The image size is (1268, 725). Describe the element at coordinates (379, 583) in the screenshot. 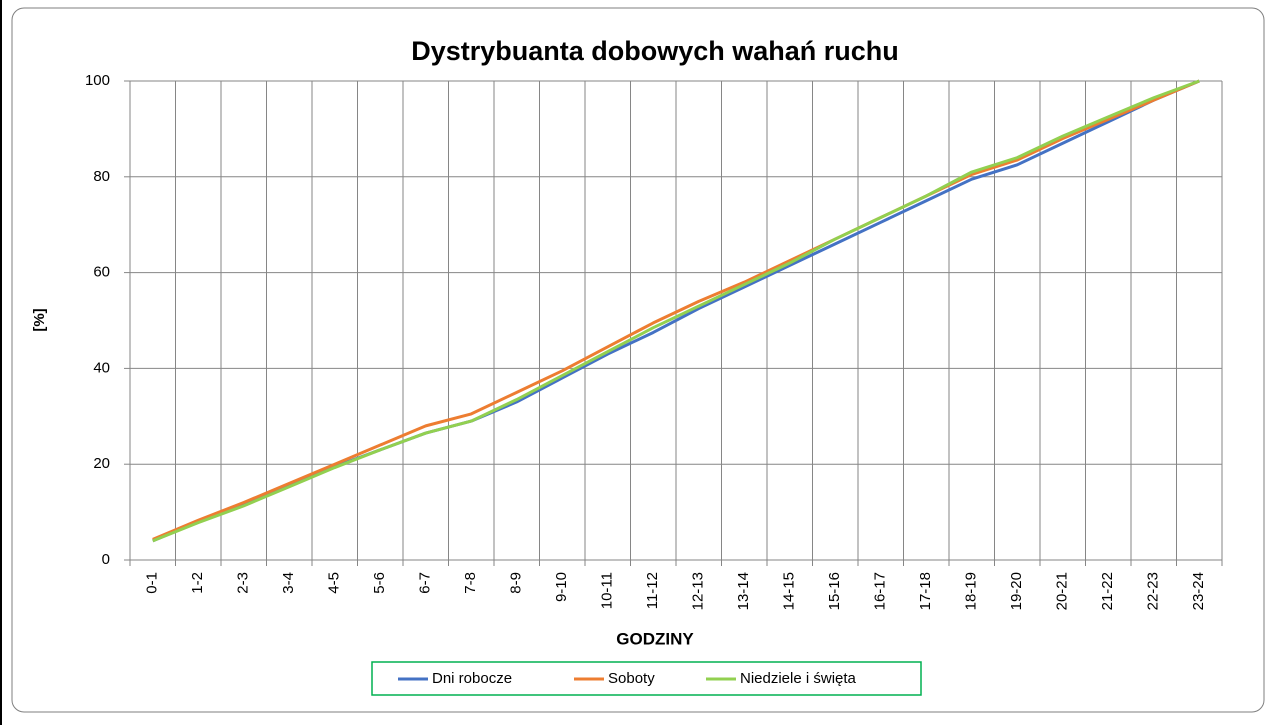

I see `x-tick-label: 5-6` at that location.